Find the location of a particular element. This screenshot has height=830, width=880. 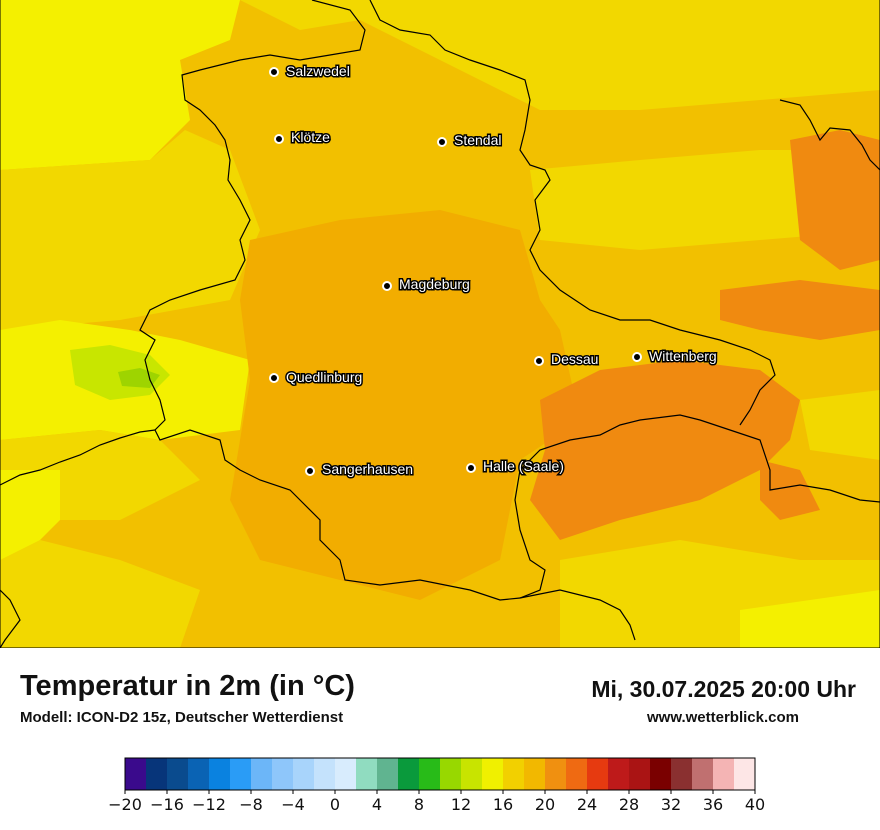

city-label: Halle (Saale) is located at coordinates (523, 466).